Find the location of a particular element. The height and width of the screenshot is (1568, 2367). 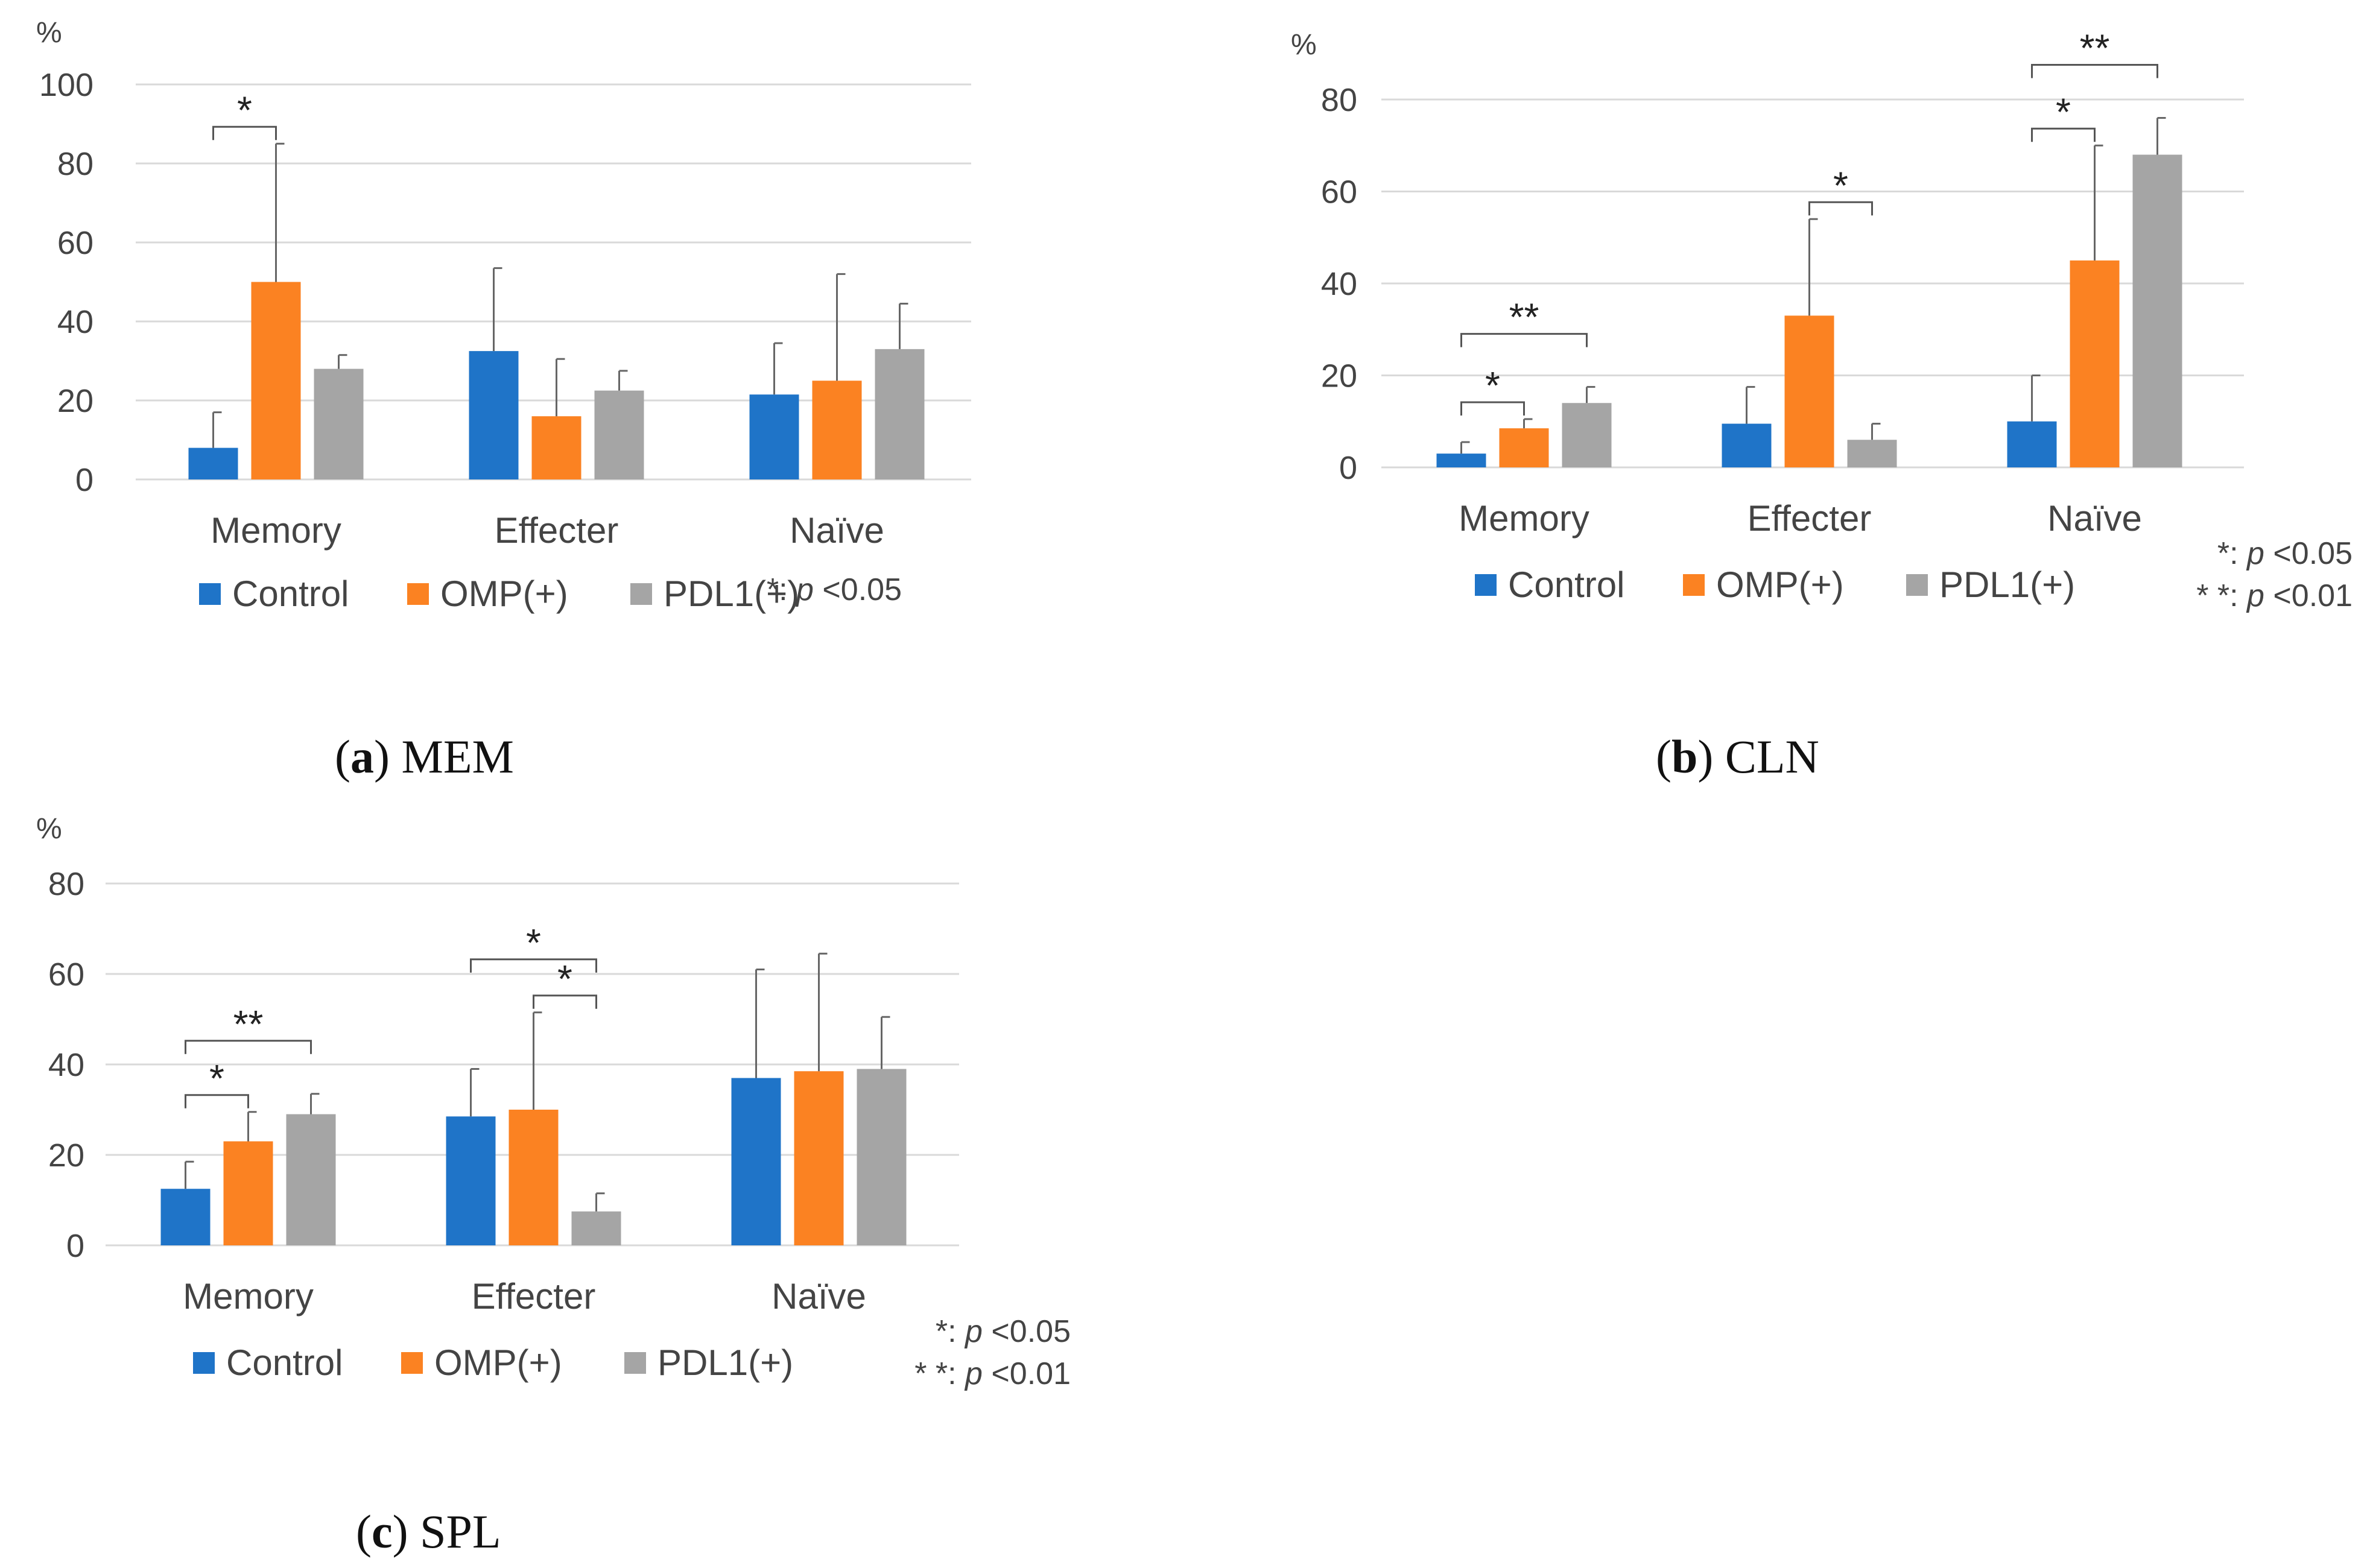

y-tick-label: 100 is located at coordinates (66, 85).